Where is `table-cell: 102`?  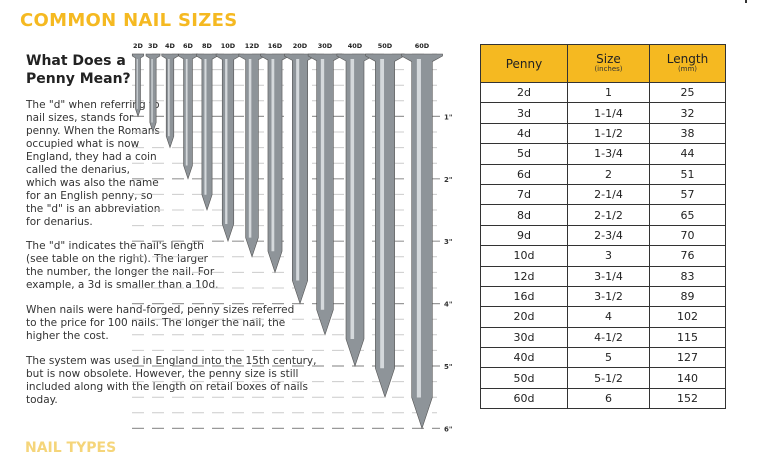
table-cell: 102 is located at coordinates (687, 317).